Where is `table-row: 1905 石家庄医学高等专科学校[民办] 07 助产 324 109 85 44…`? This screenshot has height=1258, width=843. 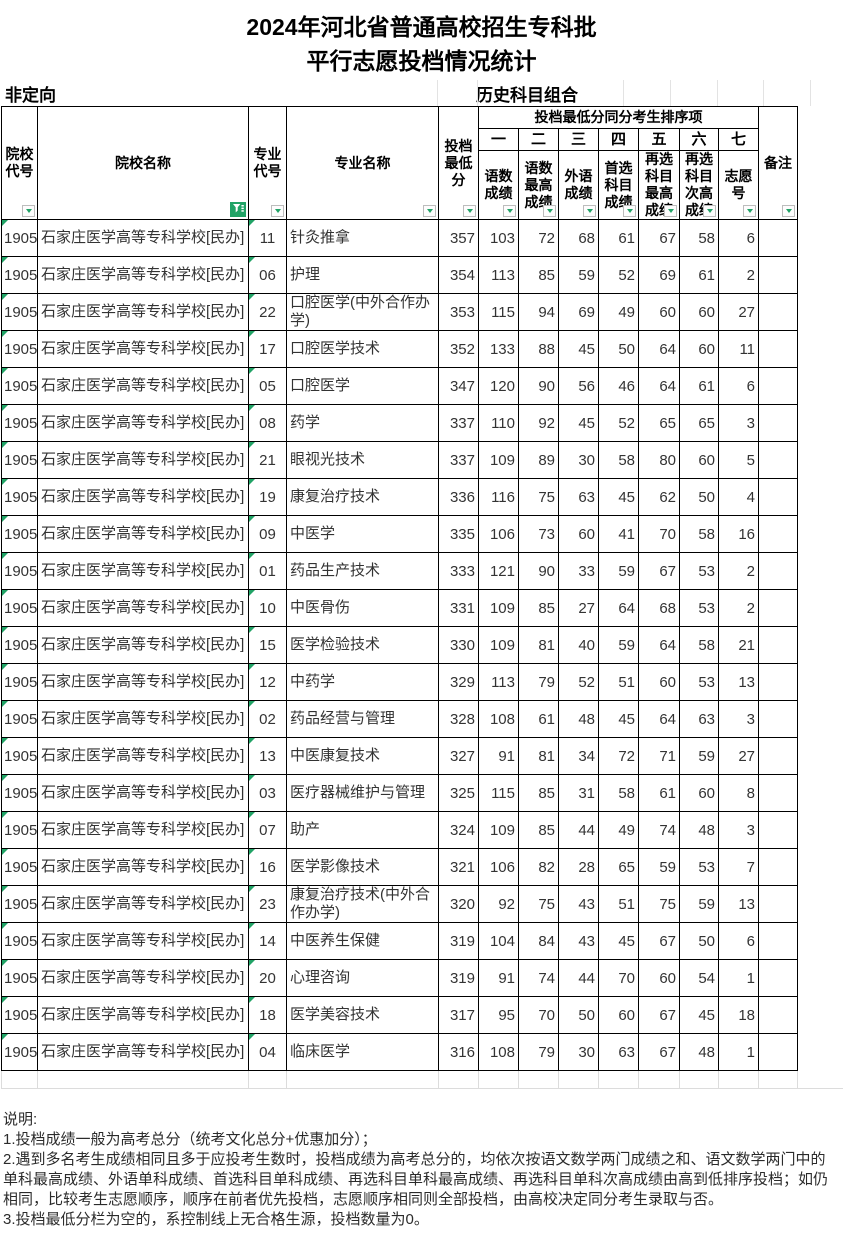
table-row: 1905 石家庄医学高等专科学校[民办] 07 助产 324 109 85 44… is located at coordinates (422, 830).